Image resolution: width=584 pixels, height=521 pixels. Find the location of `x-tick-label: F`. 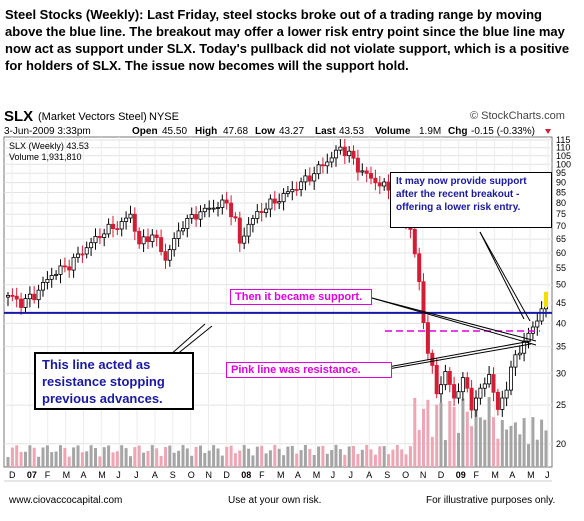

x-tick-label: F is located at coordinates (262, 475).